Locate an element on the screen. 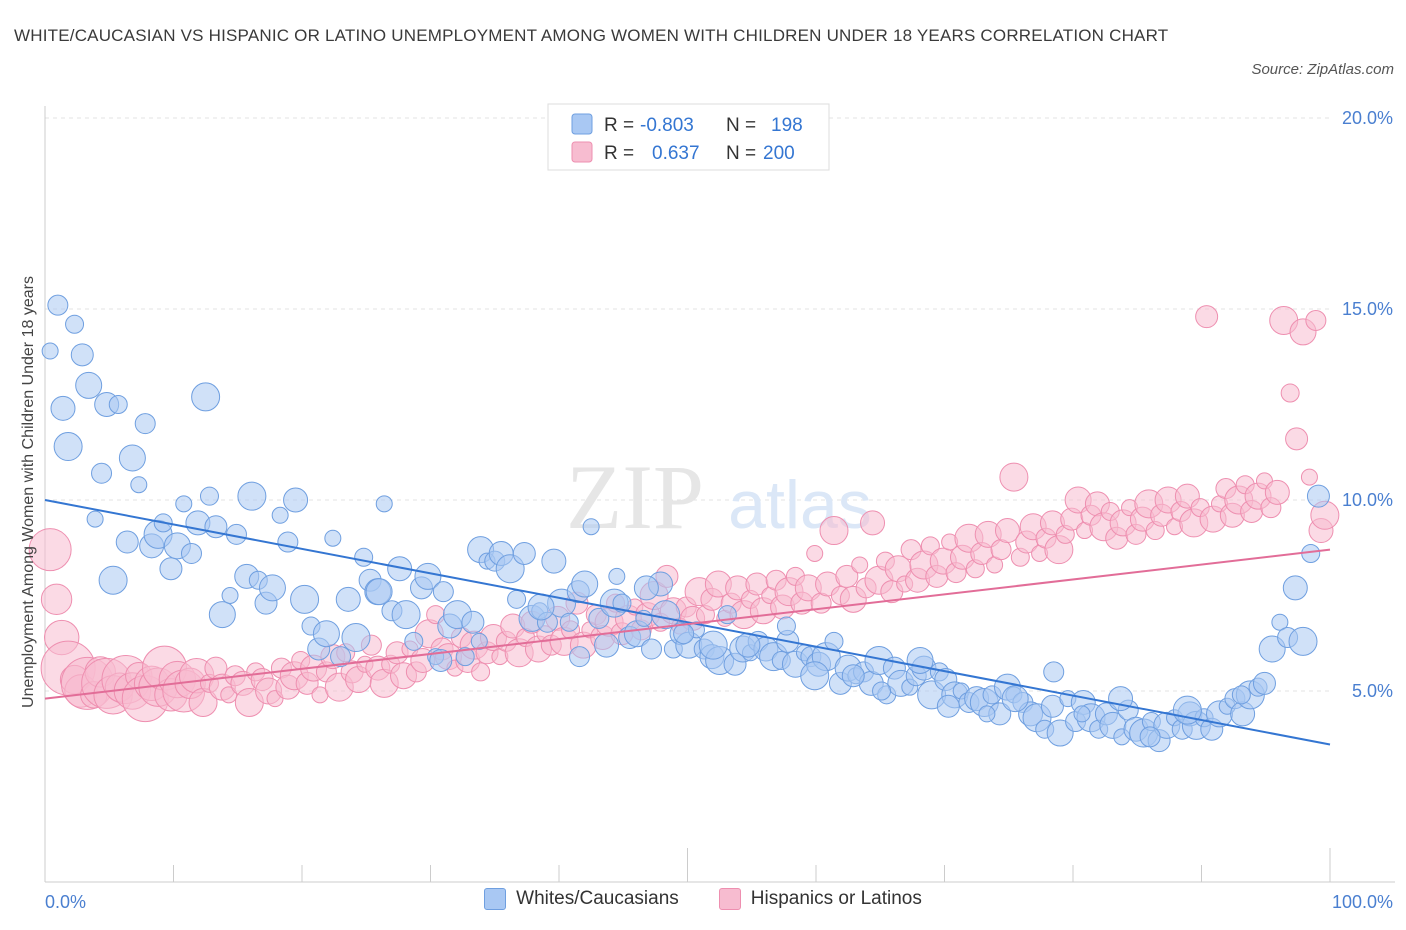 This screenshot has height=930, width=1406. legend-swatch-blue is located at coordinates (582, 124).